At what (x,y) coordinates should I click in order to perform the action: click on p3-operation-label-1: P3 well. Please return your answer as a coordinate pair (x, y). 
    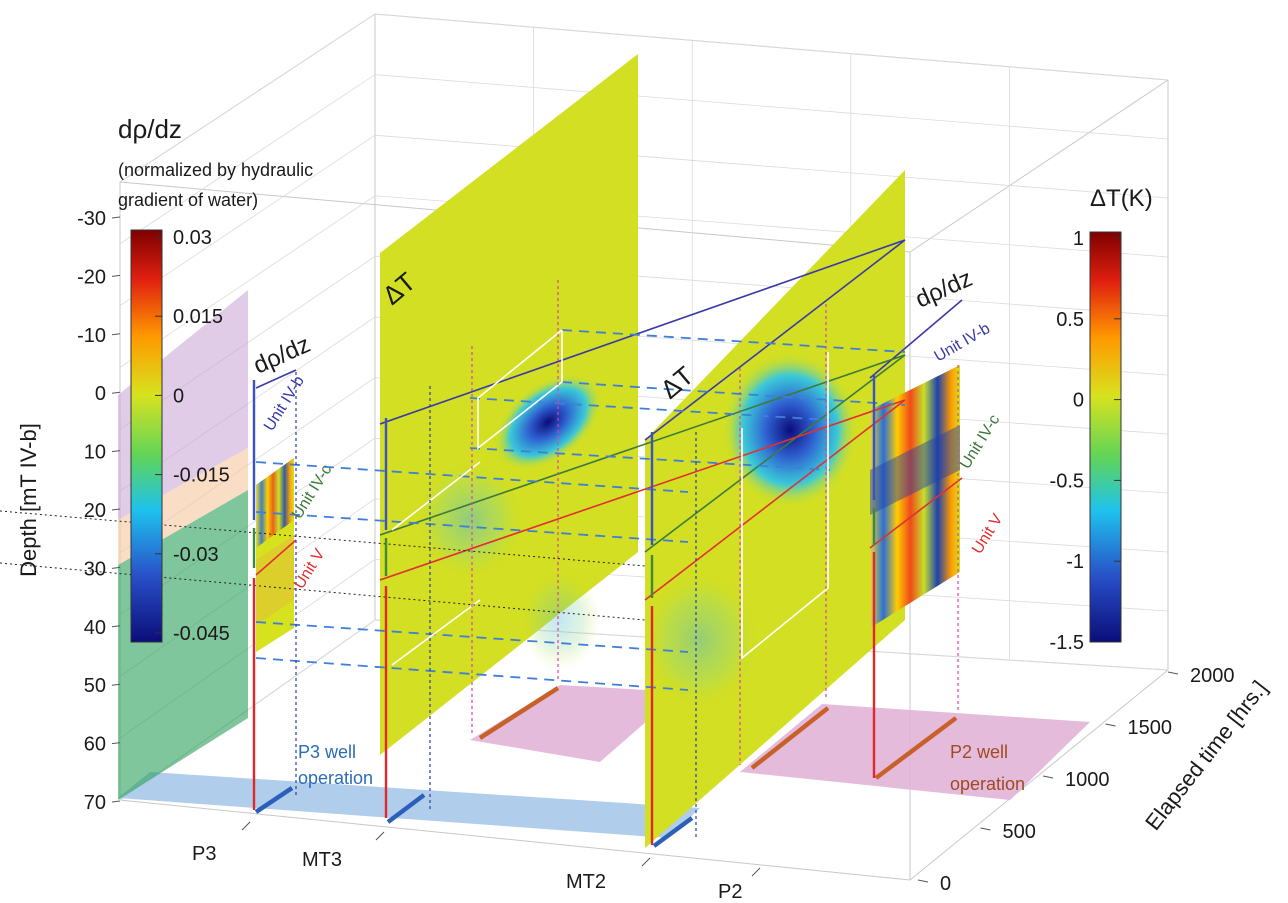
    Looking at the image, I should click on (327, 752).